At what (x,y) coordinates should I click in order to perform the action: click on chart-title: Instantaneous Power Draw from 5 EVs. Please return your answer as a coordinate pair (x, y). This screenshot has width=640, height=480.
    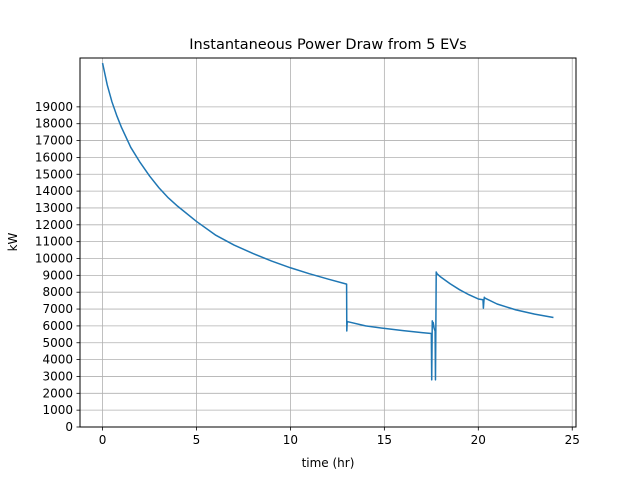
    Looking at the image, I should click on (327, 45).